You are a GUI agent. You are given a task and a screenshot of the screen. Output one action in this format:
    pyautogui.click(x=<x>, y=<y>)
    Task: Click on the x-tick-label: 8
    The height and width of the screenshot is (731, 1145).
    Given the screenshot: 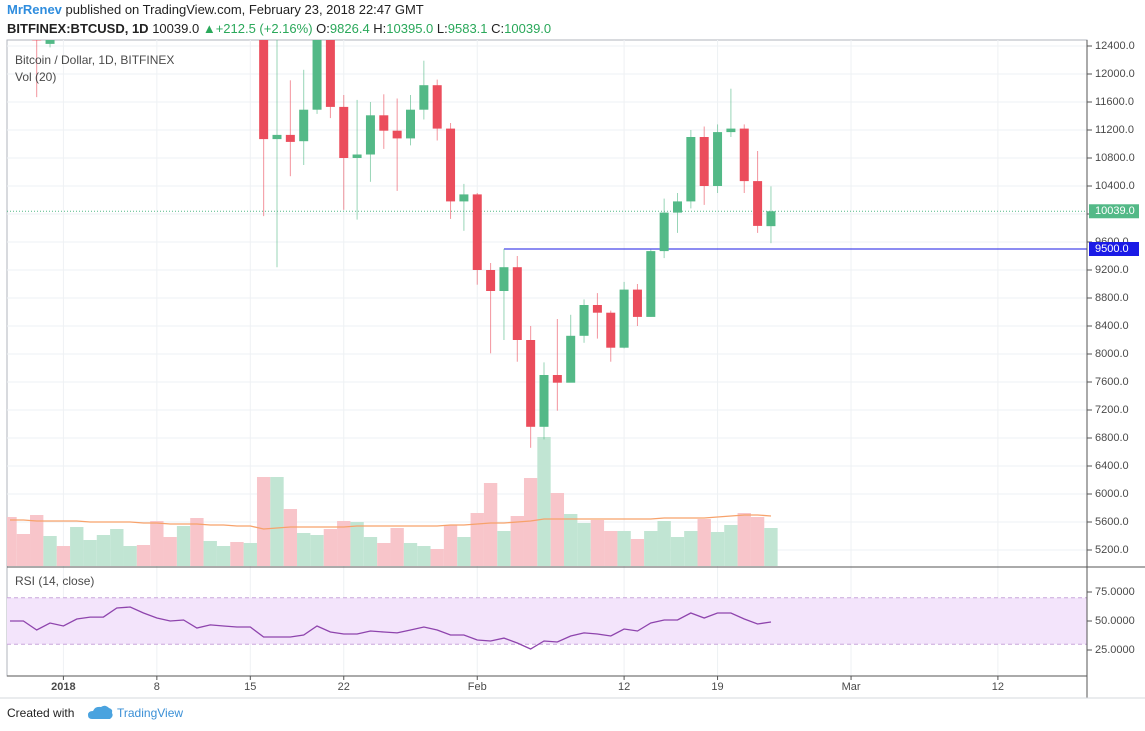 What is the action you would take?
    pyautogui.click(x=157, y=687)
    